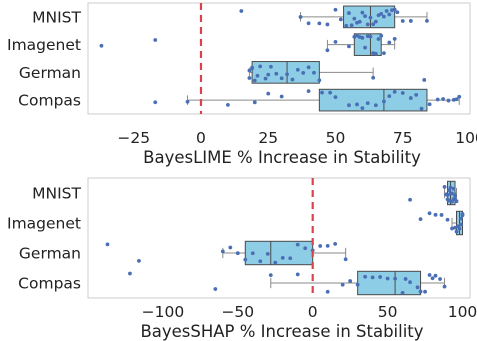 The image size is (477, 341). What do you see at coordinates (268, 138) in the screenshot?
I see `x-tick-label: 25` at bounding box center [268, 138].